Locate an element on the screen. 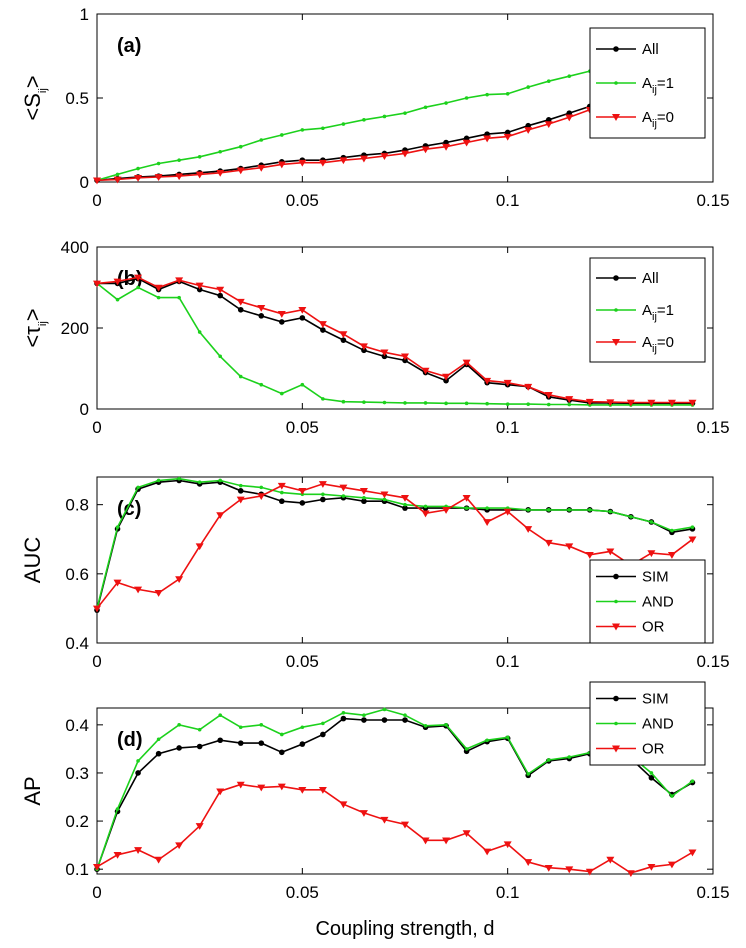 The height and width of the screenshot is (948, 746). panel-label: (d) is located at coordinates (130, 740).